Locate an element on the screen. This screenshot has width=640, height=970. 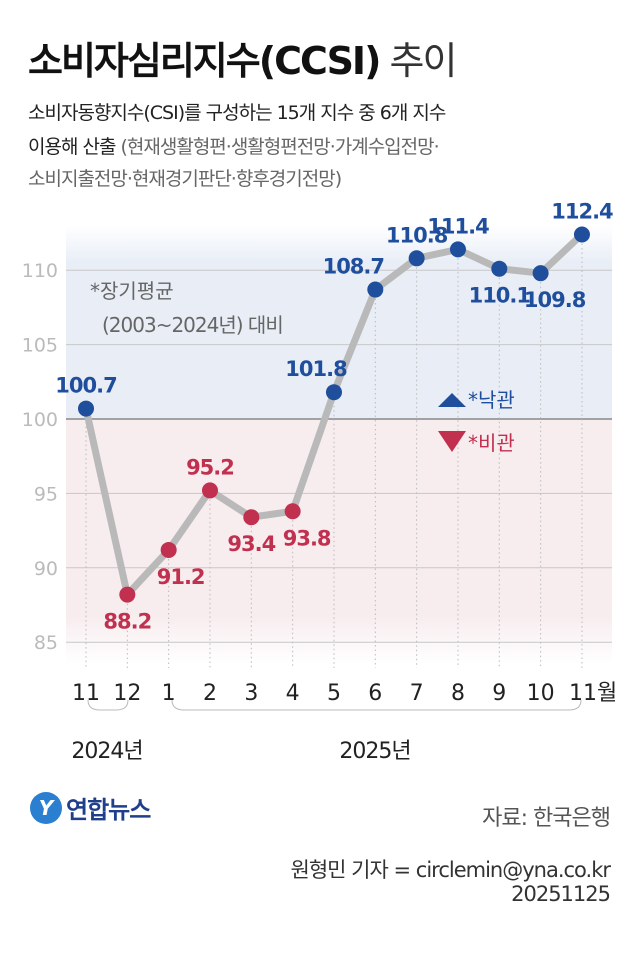
x-tick-label: 3 is located at coordinates (251, 693).